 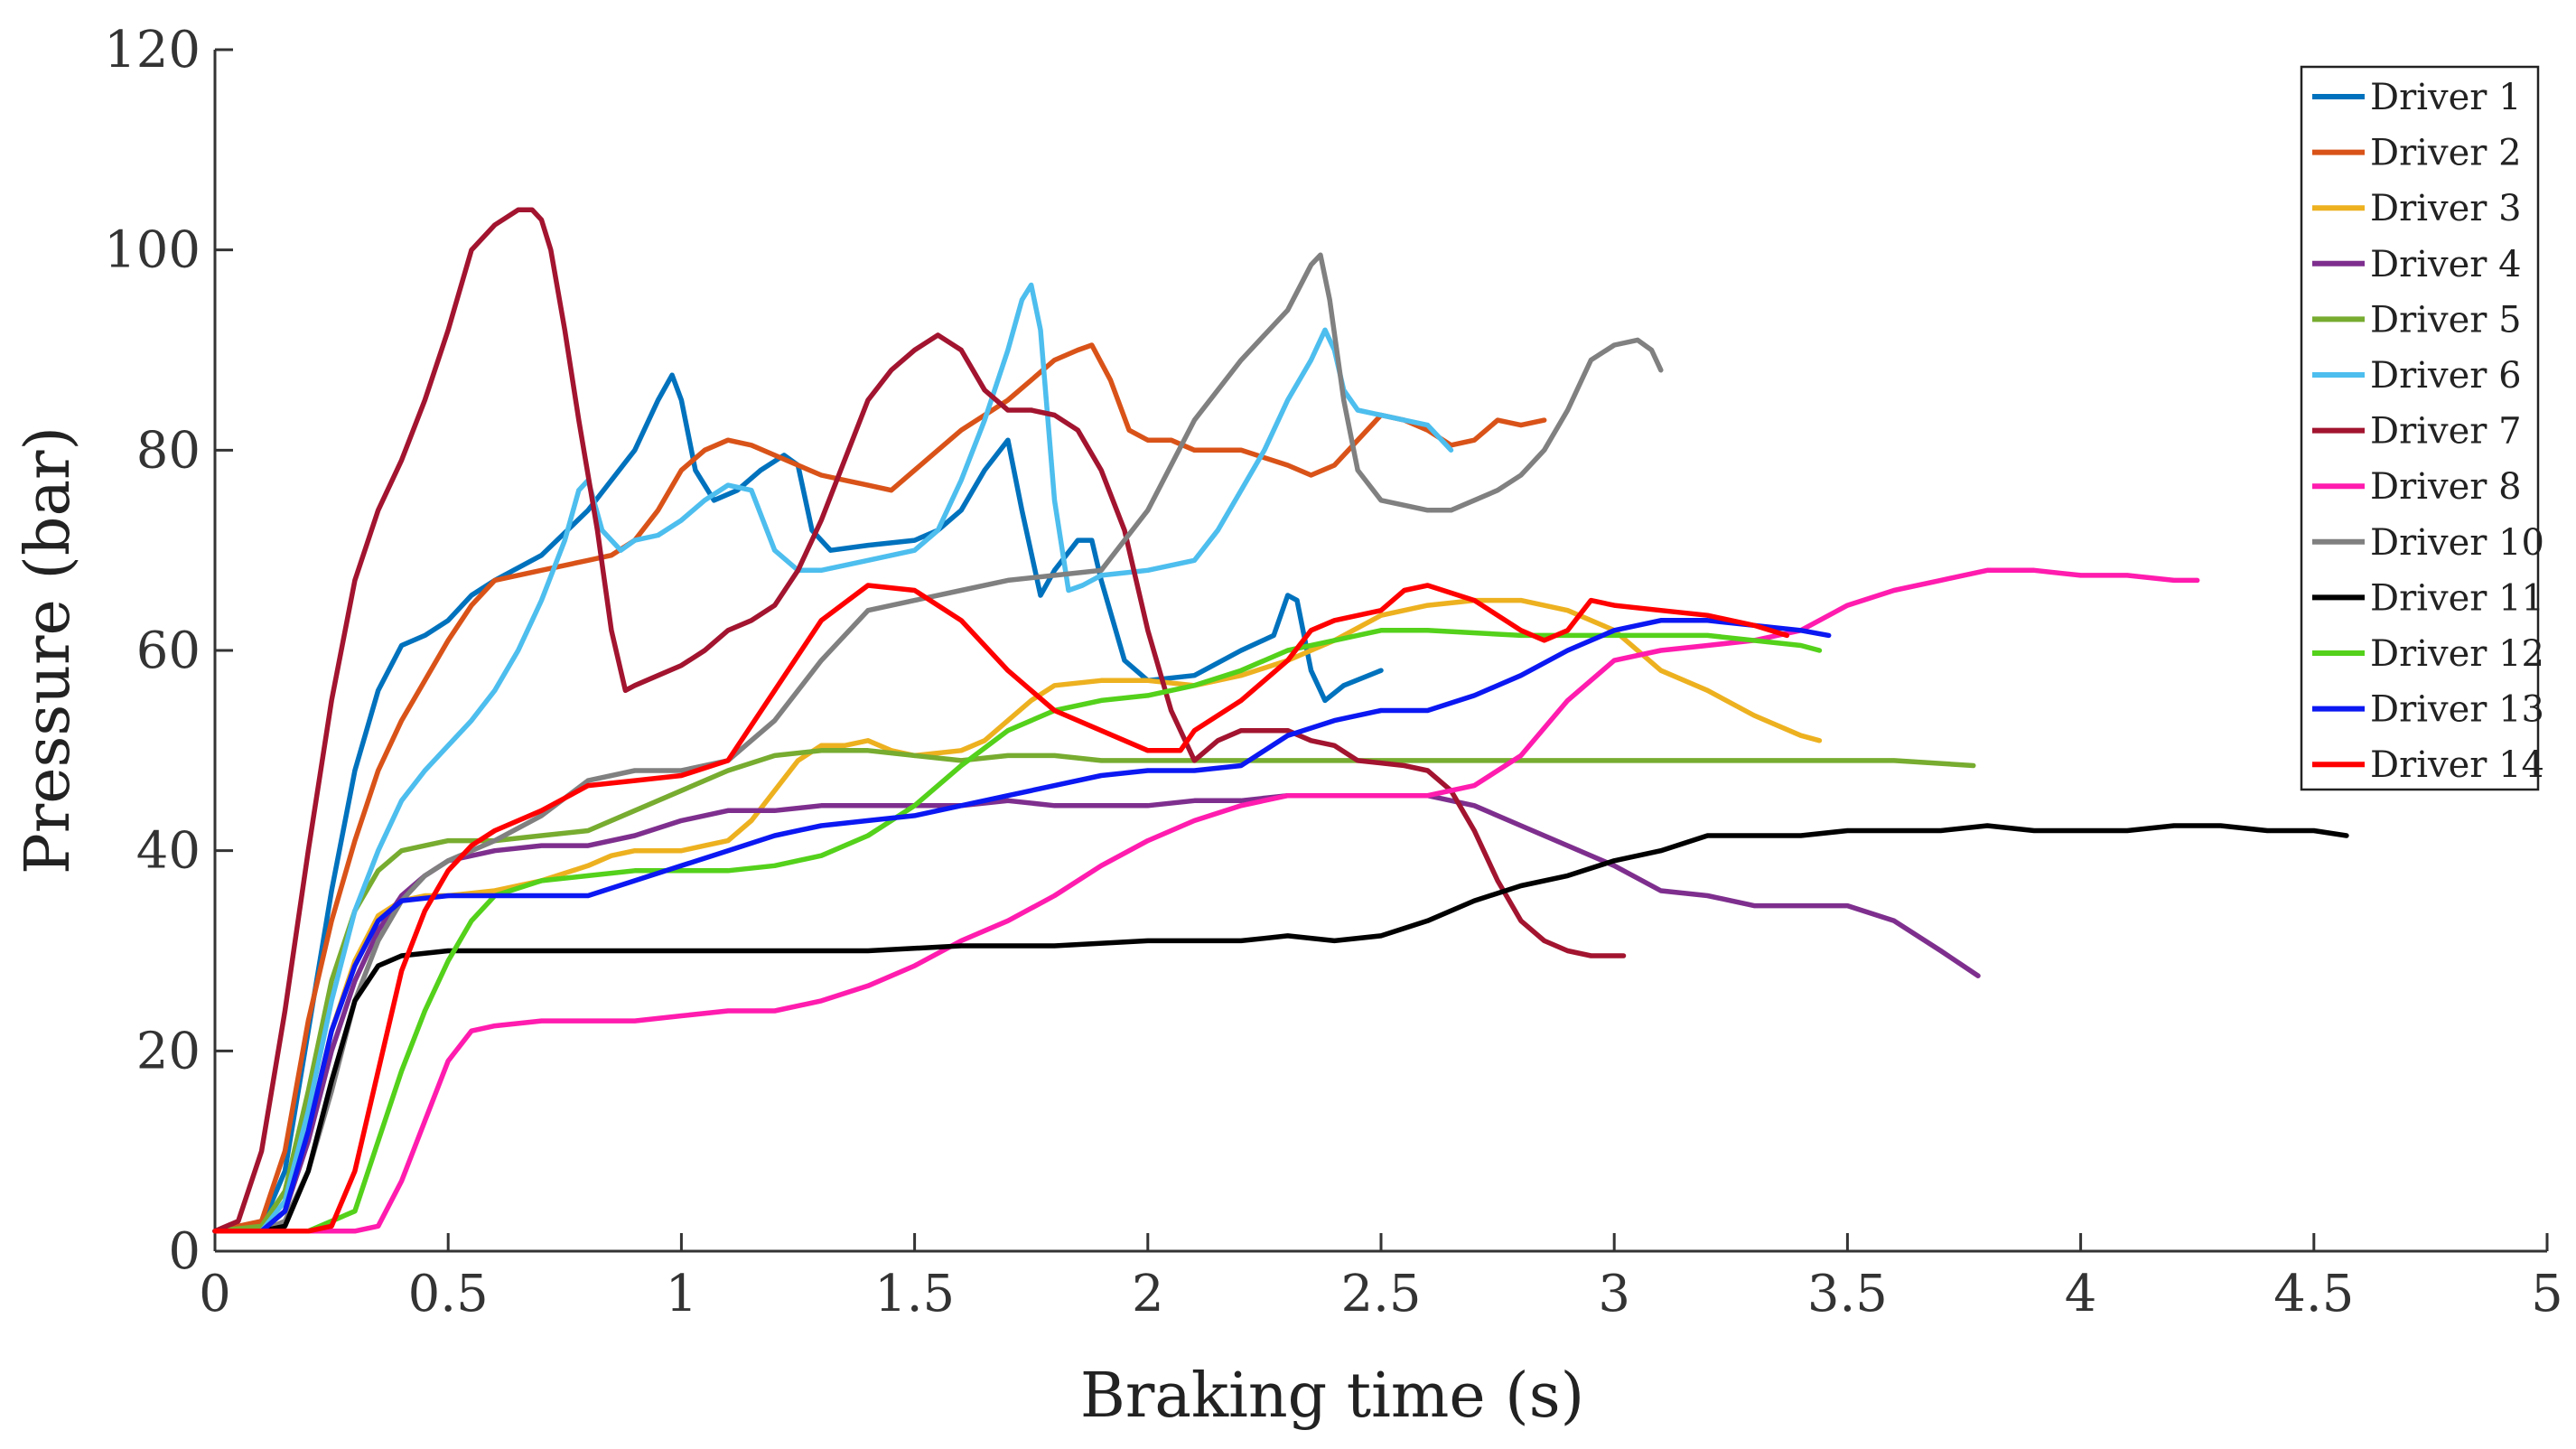 I want to click on y-tick-label: 120, so click(x=152, y=50).